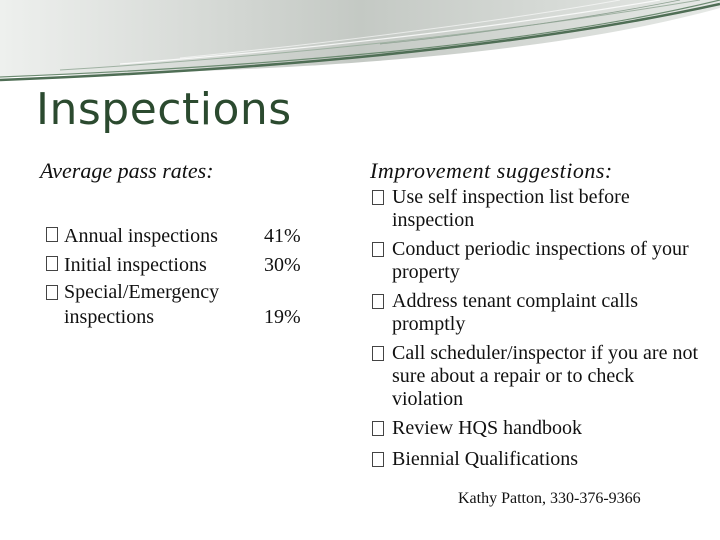  Describe the element at coordinates (141, 236) in the screenshot. I see `pass-rate-label: Annual inspections` at that location.